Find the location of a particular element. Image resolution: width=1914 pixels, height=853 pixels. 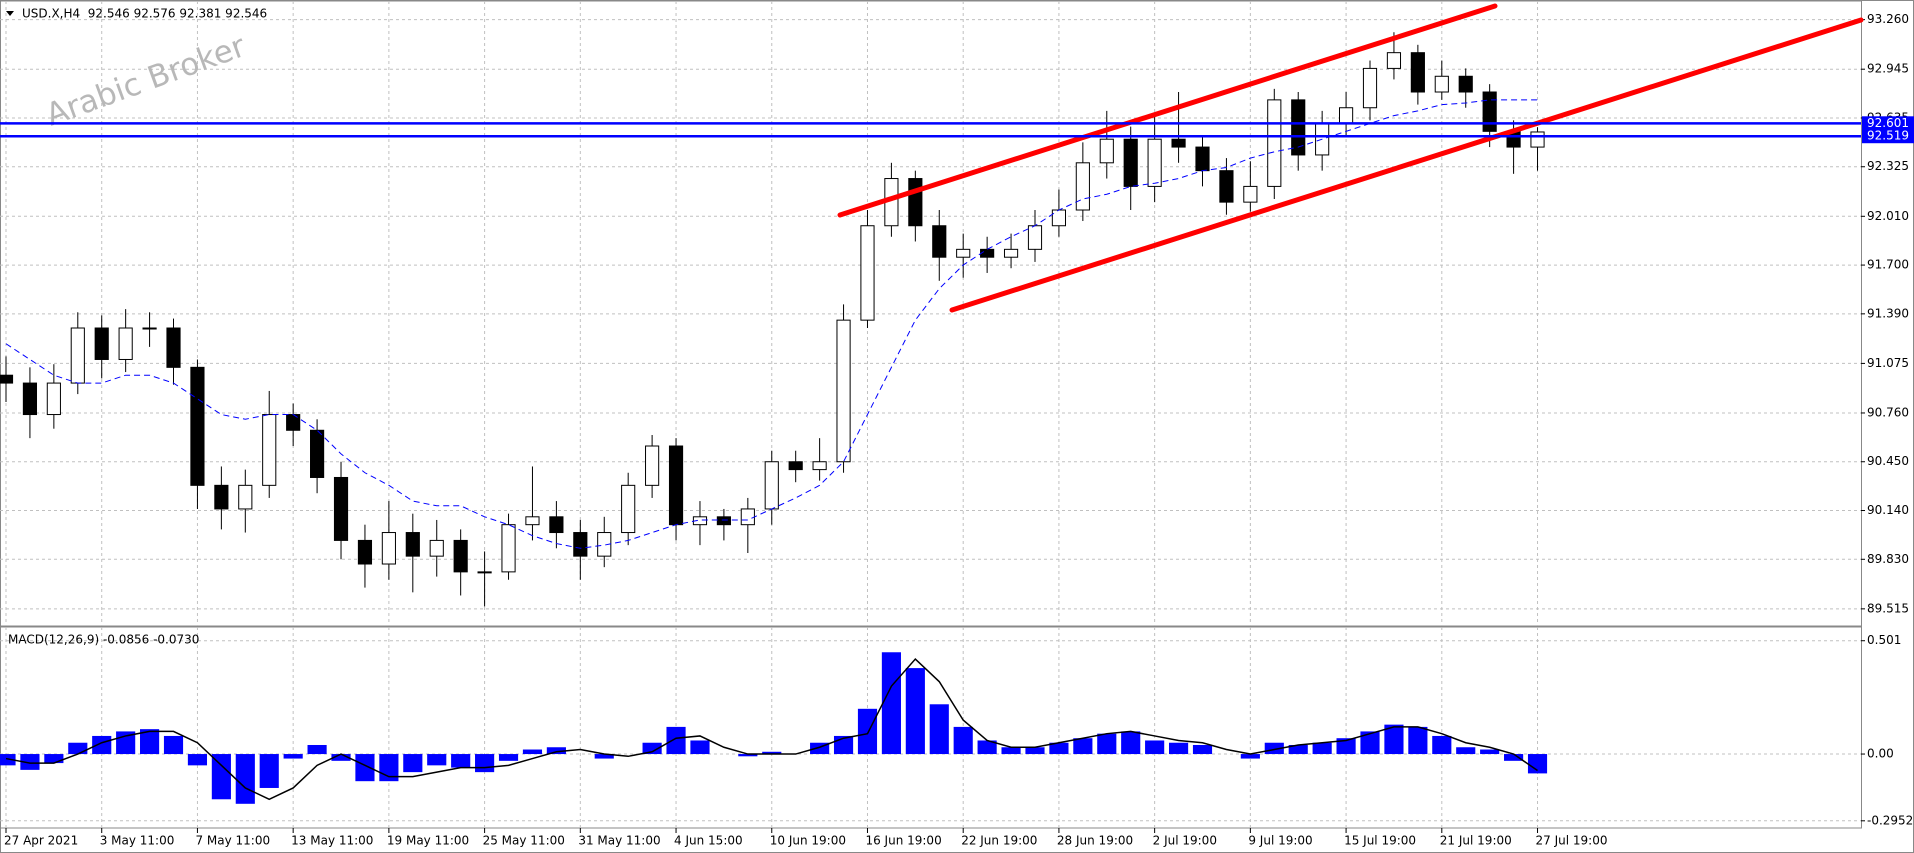

signal-line is located at coordinates (771, 729).